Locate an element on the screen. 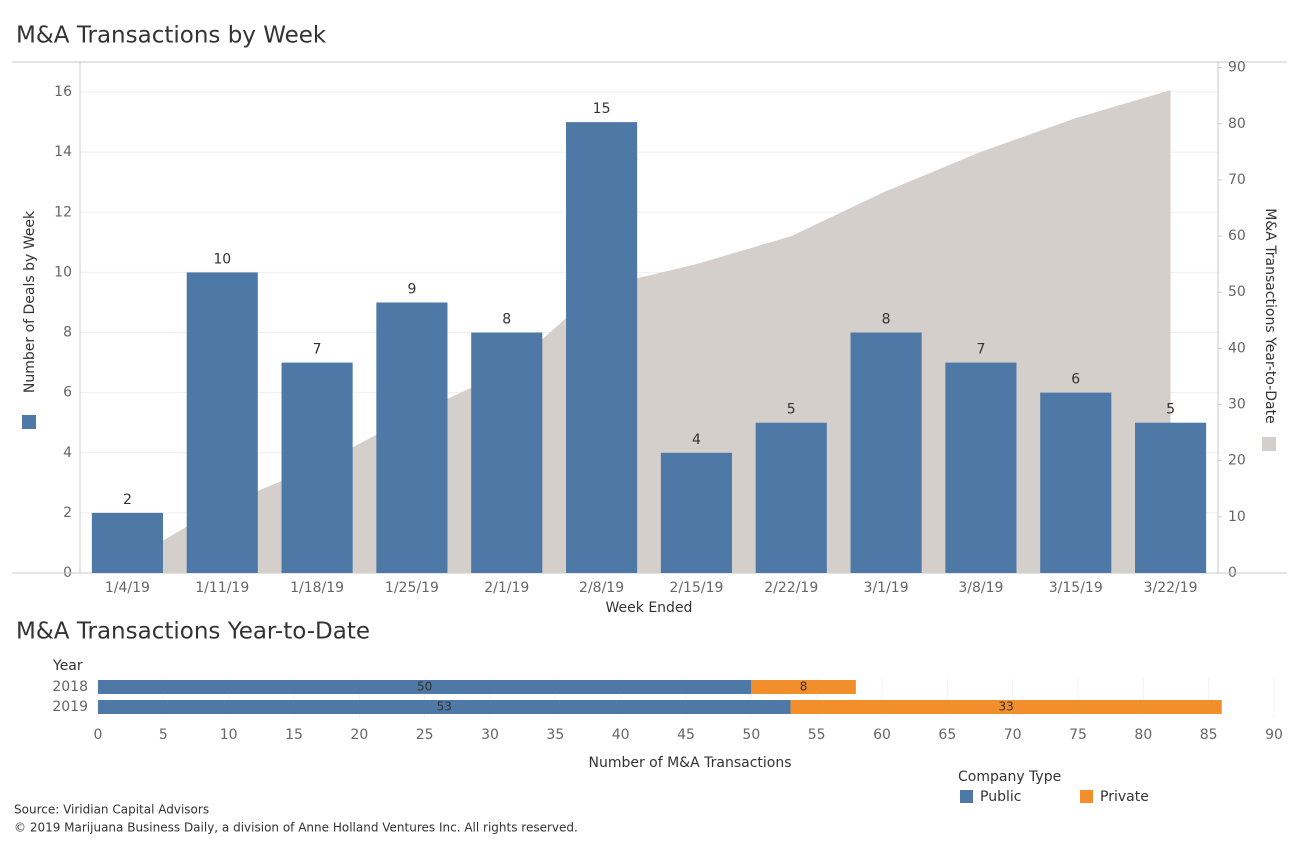 The height and width of the screenshot is (855, 1300). category-header: Year is located at coordinates (67, 666).